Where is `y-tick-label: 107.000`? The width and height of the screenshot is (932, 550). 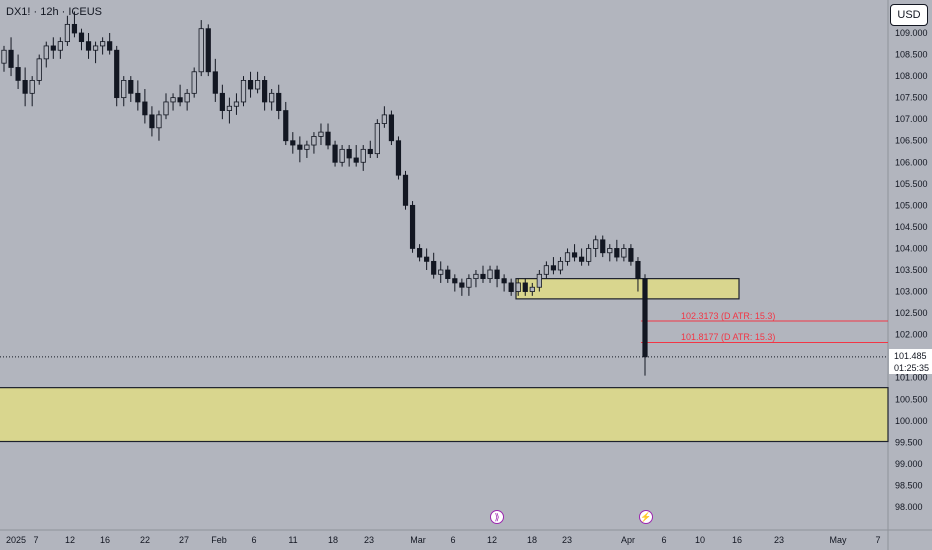
y-tick-label: 107.000 is located at coordinates (911, 119).